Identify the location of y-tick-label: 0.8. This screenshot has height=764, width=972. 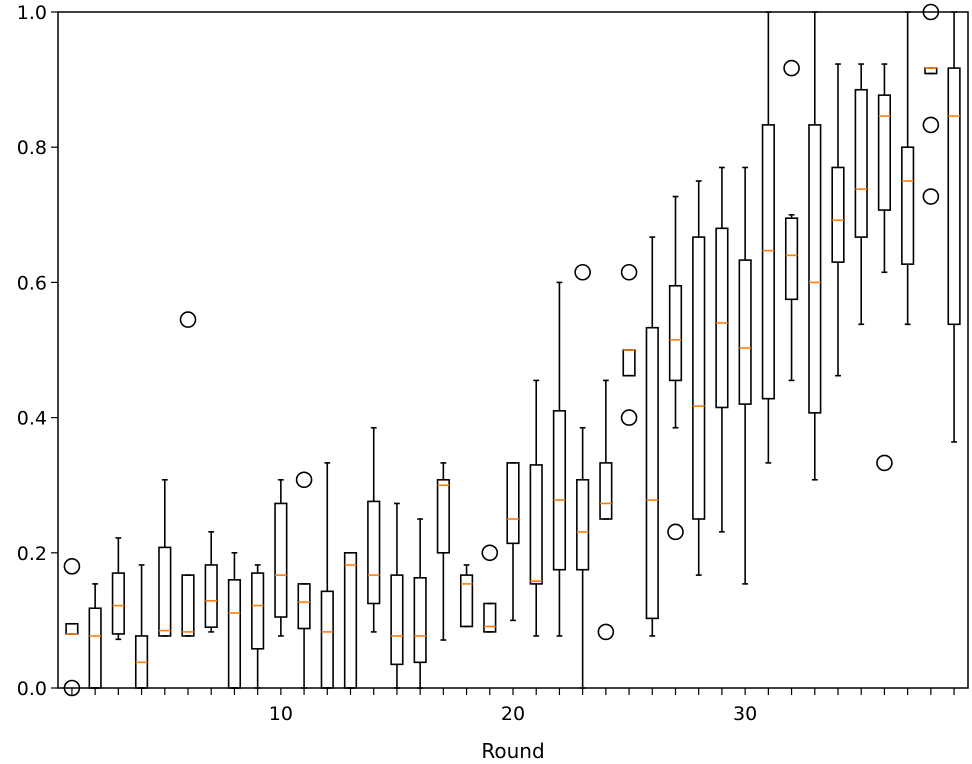
(32, 148).